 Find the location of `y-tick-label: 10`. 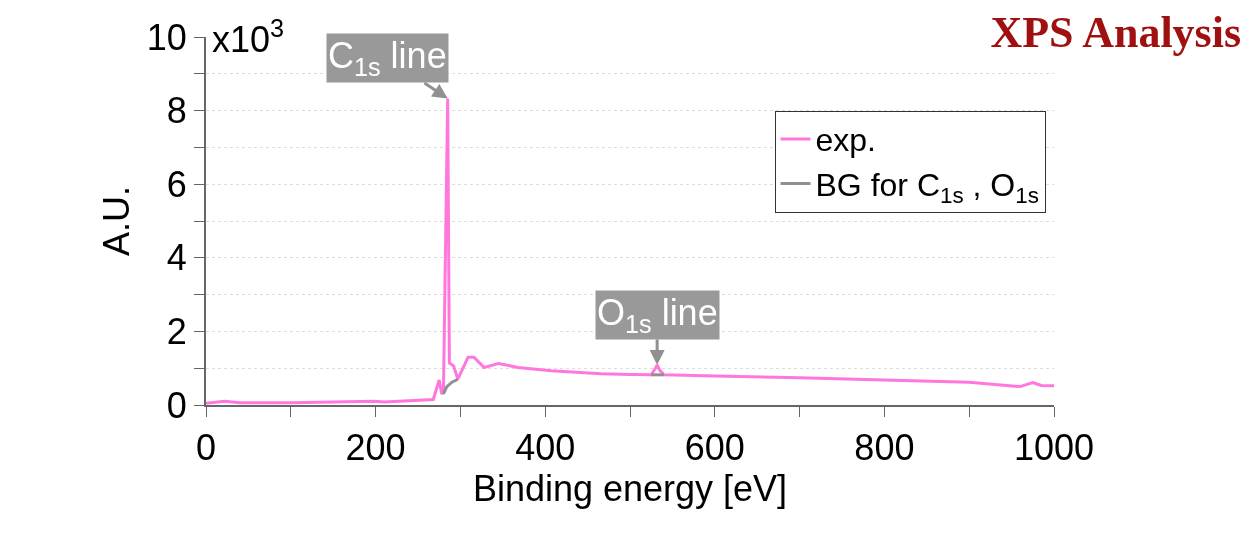

y-tick-label: 10 is located at coordinates (166, 37).